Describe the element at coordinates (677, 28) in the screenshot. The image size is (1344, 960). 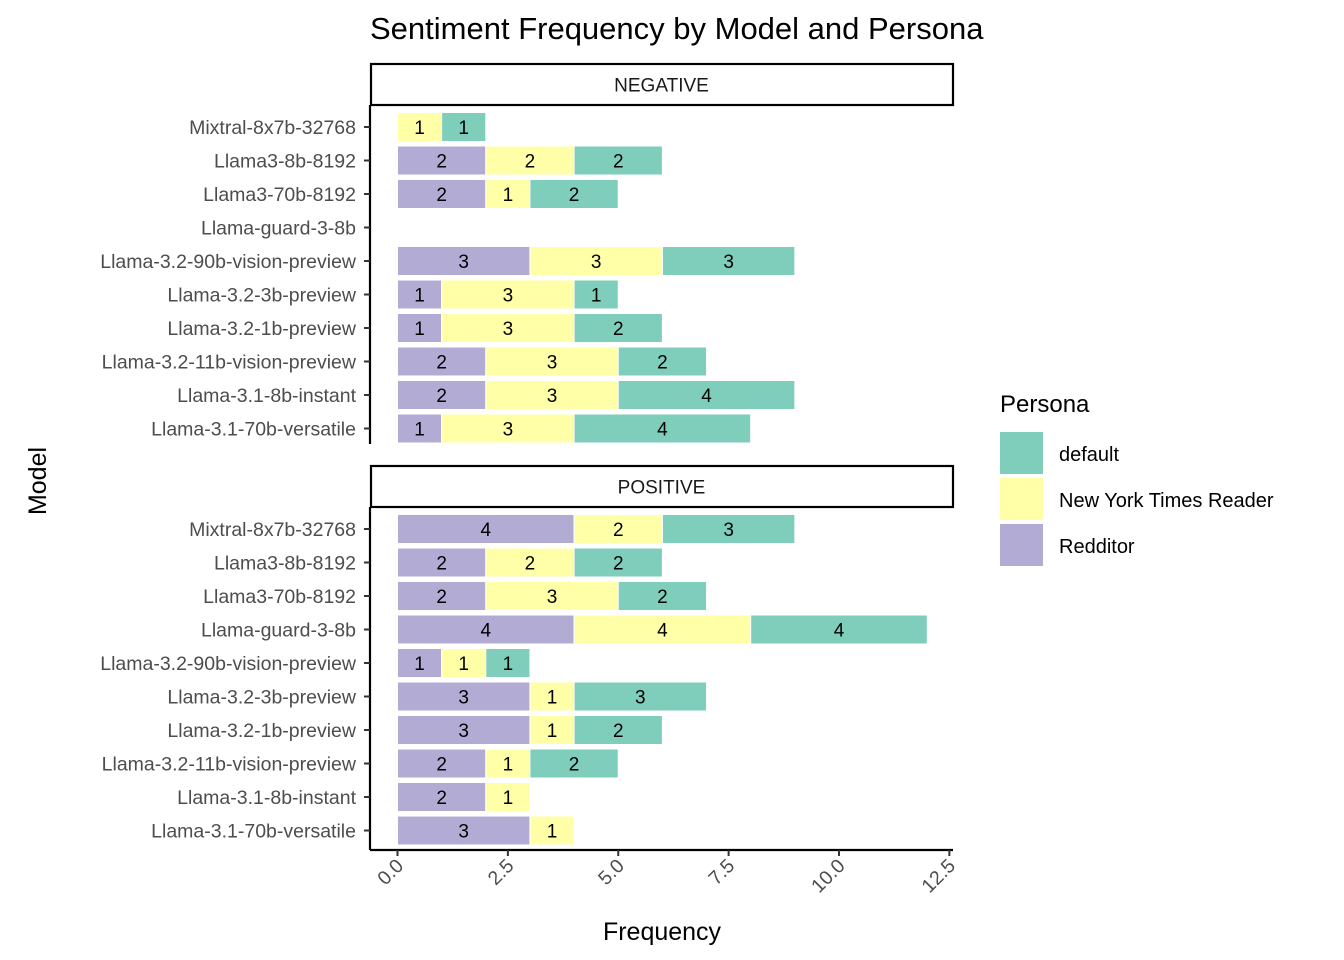
I see `chart-title: Sentiment Frequency by Model and Persona` at that location.